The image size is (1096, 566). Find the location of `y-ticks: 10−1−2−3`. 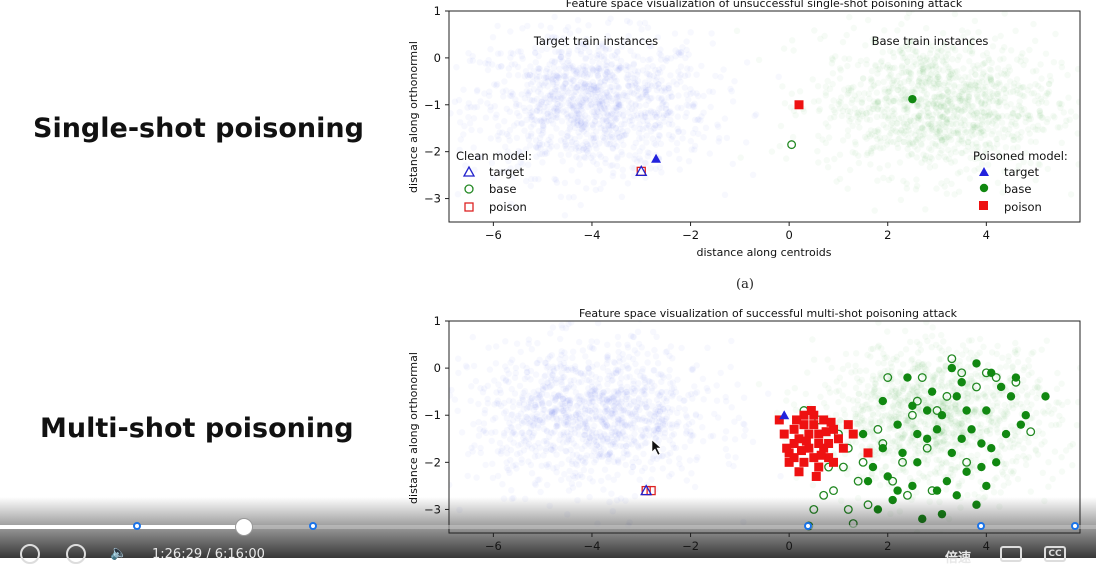

y-ticks: 10−1−2−3 is located at coordinates (436, 105).